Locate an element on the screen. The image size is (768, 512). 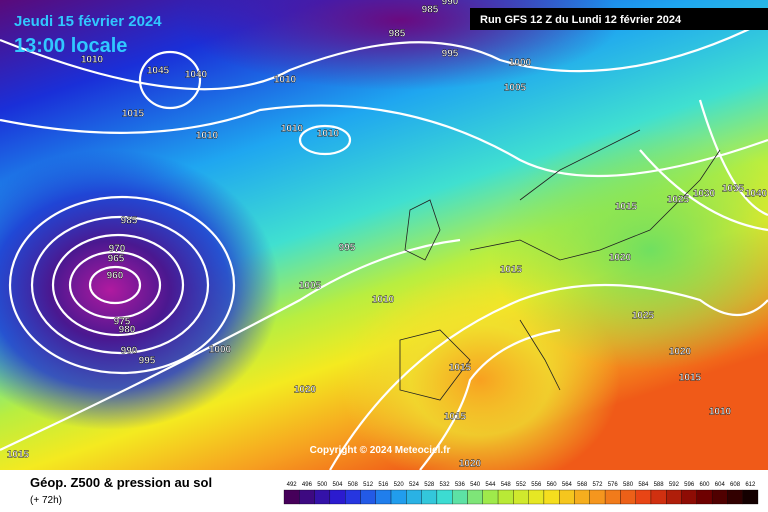
run-box is located at coordinates (619, 19).